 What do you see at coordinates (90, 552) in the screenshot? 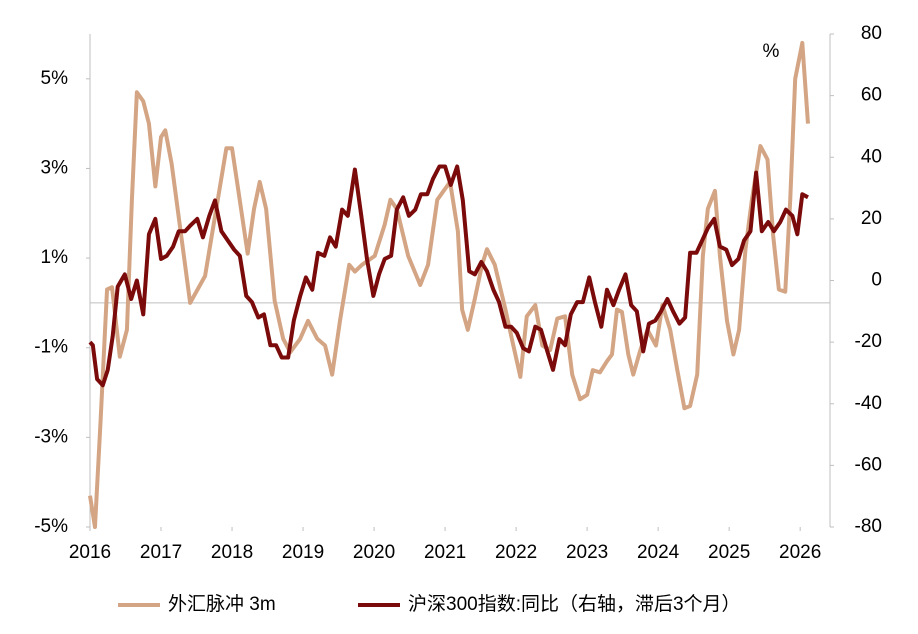
I see `x-tick-label: 2016` at bounding box center [90, 552].